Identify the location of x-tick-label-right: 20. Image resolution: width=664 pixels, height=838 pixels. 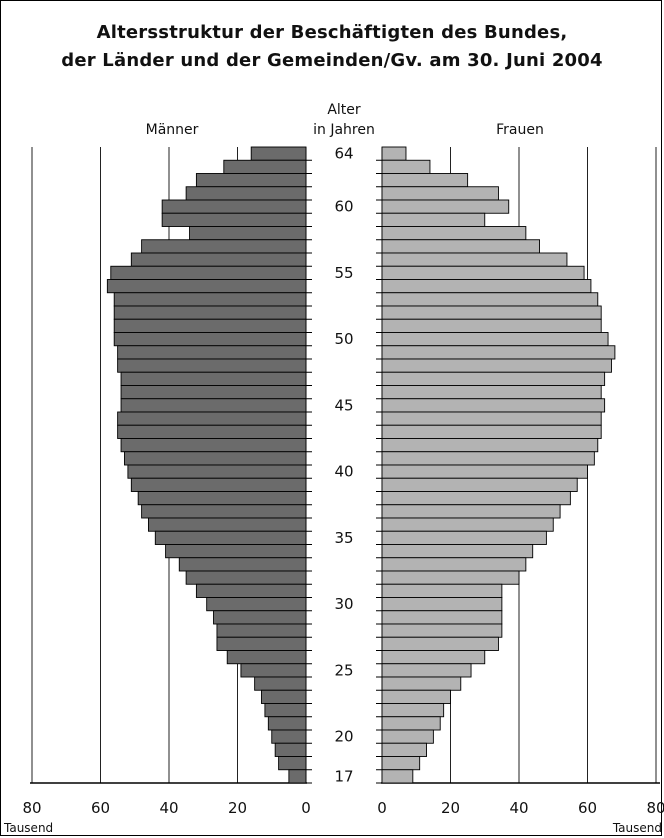
(450, 808).